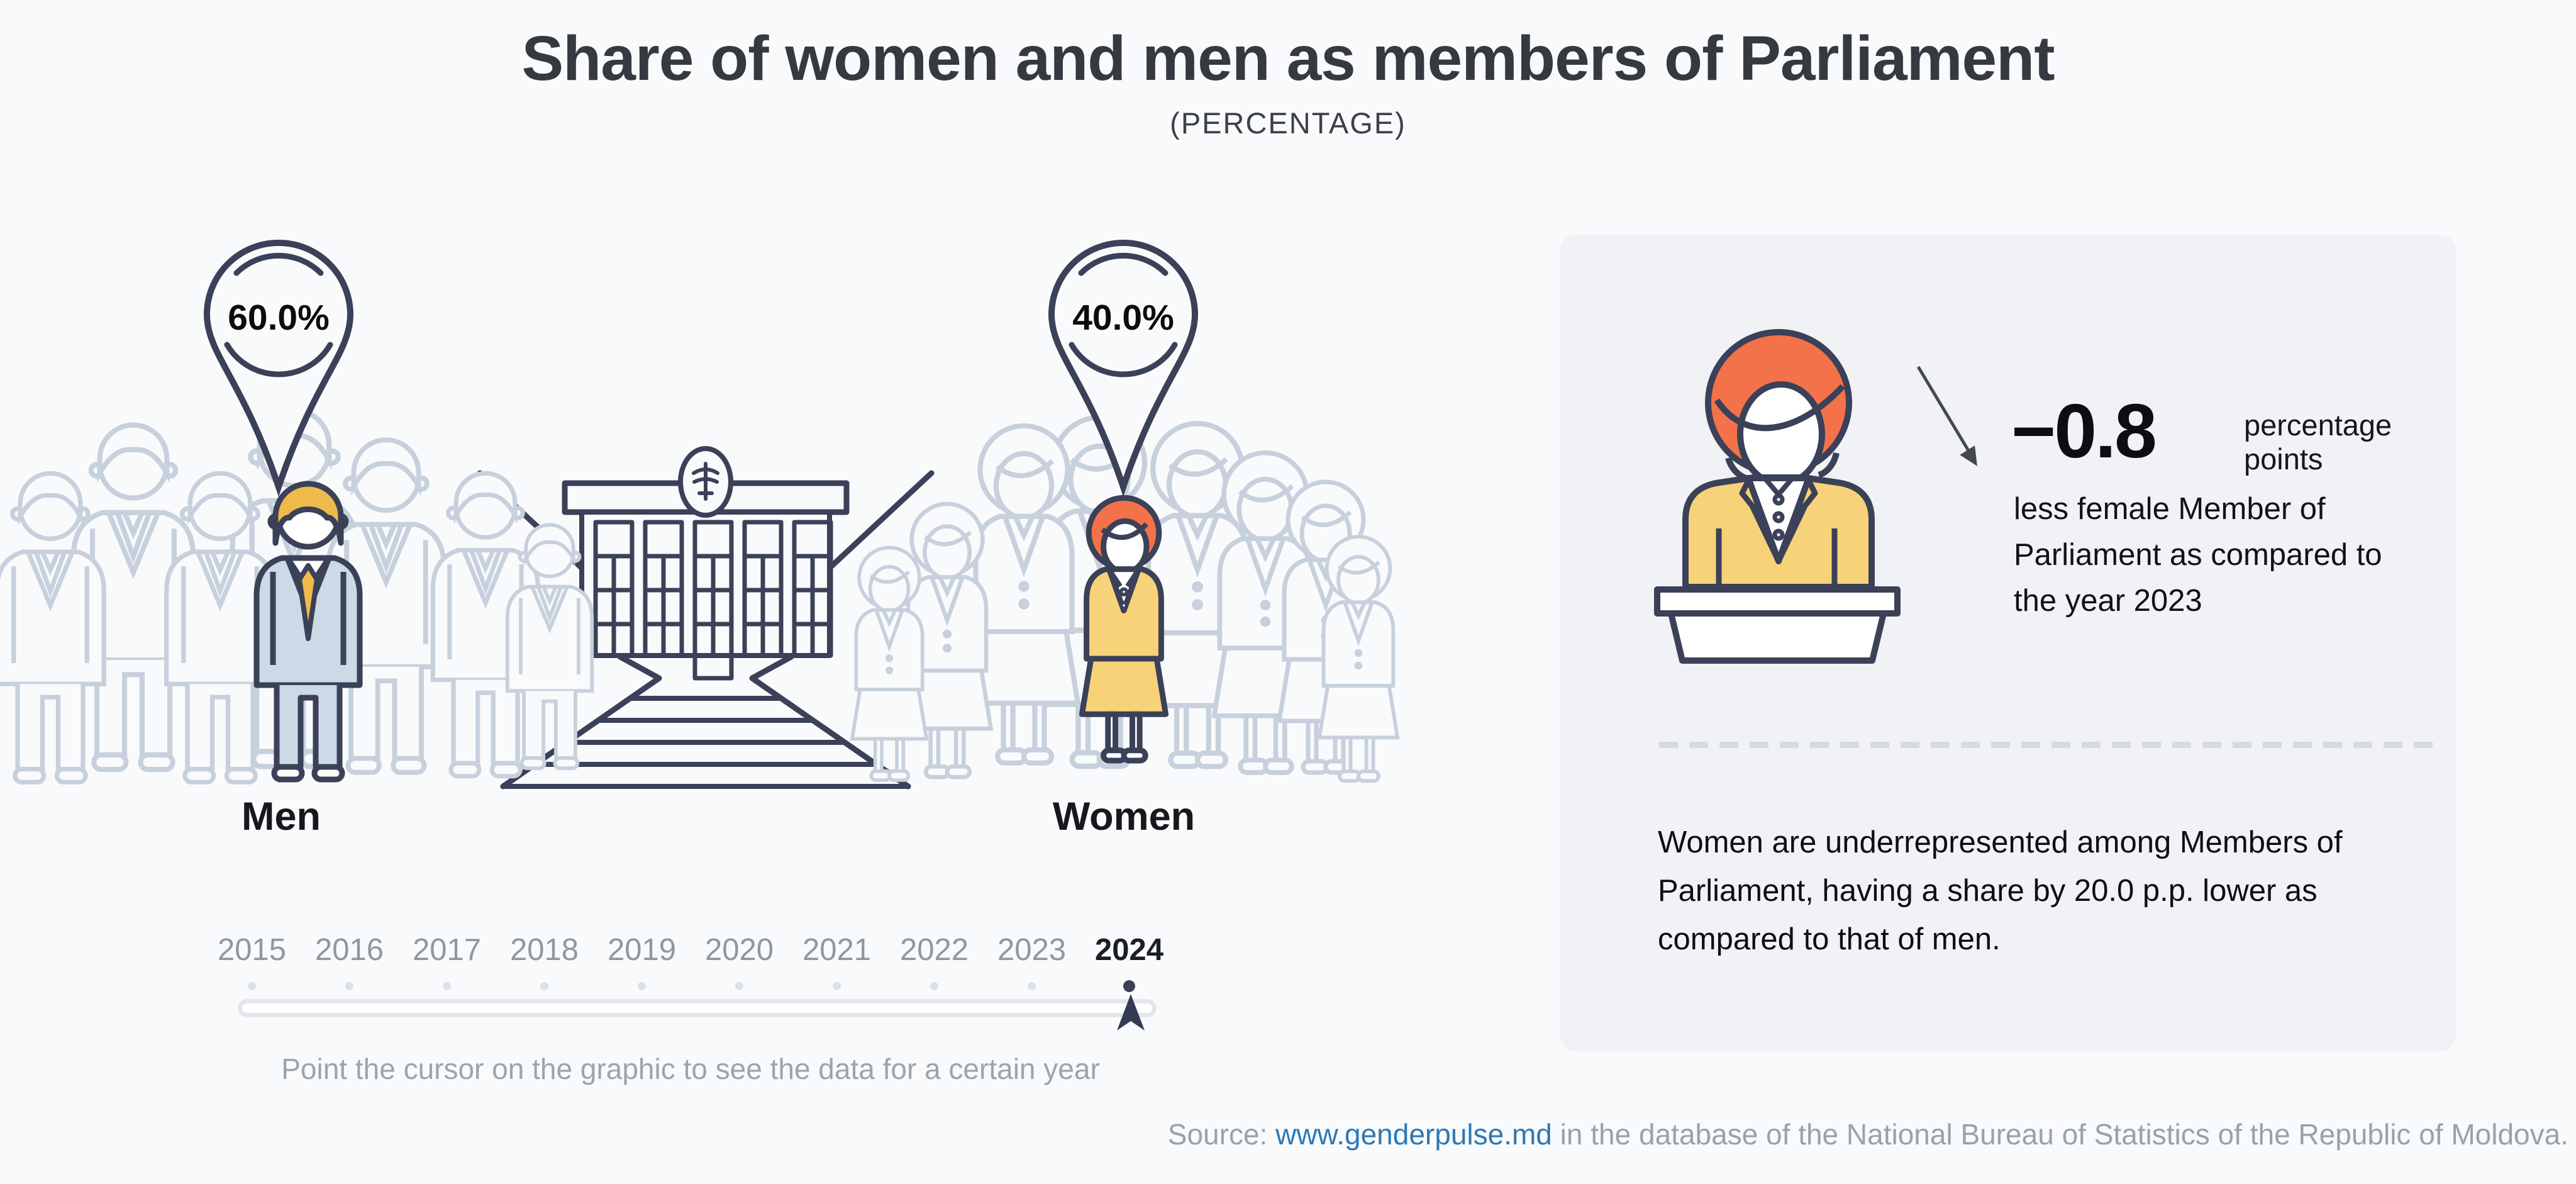  I want to click on year-cursor-pointer-icon, so click(1130, 1012).